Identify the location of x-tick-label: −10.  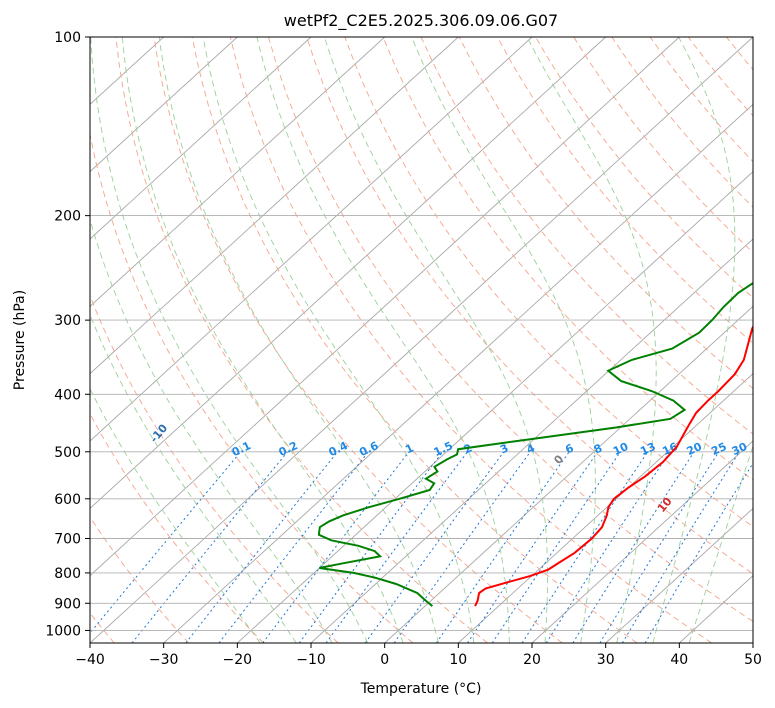
(311, 660).